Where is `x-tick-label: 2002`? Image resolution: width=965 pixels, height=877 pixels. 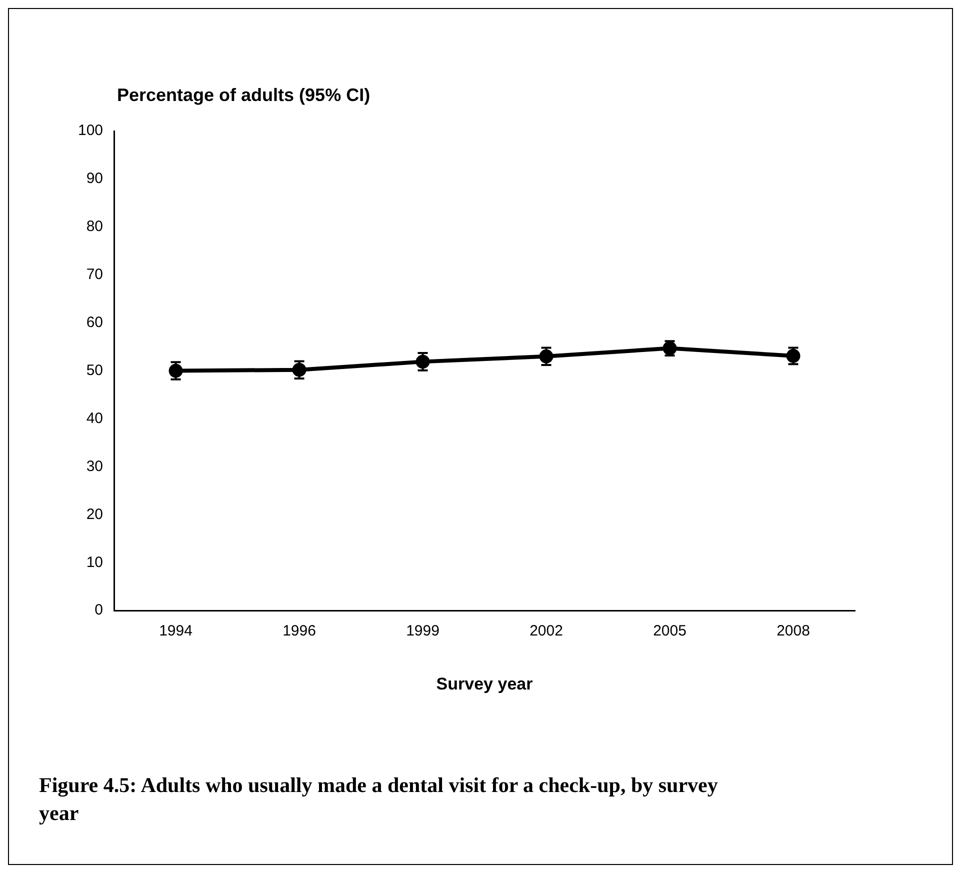 x-tick-label: 2002 is located at coordinates (546, 631).